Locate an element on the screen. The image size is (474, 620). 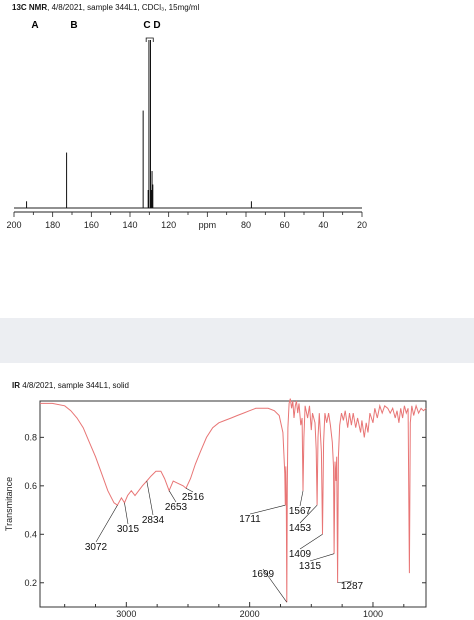
ir-x-tick-label: 1000 is located at coordinates (373, 614).